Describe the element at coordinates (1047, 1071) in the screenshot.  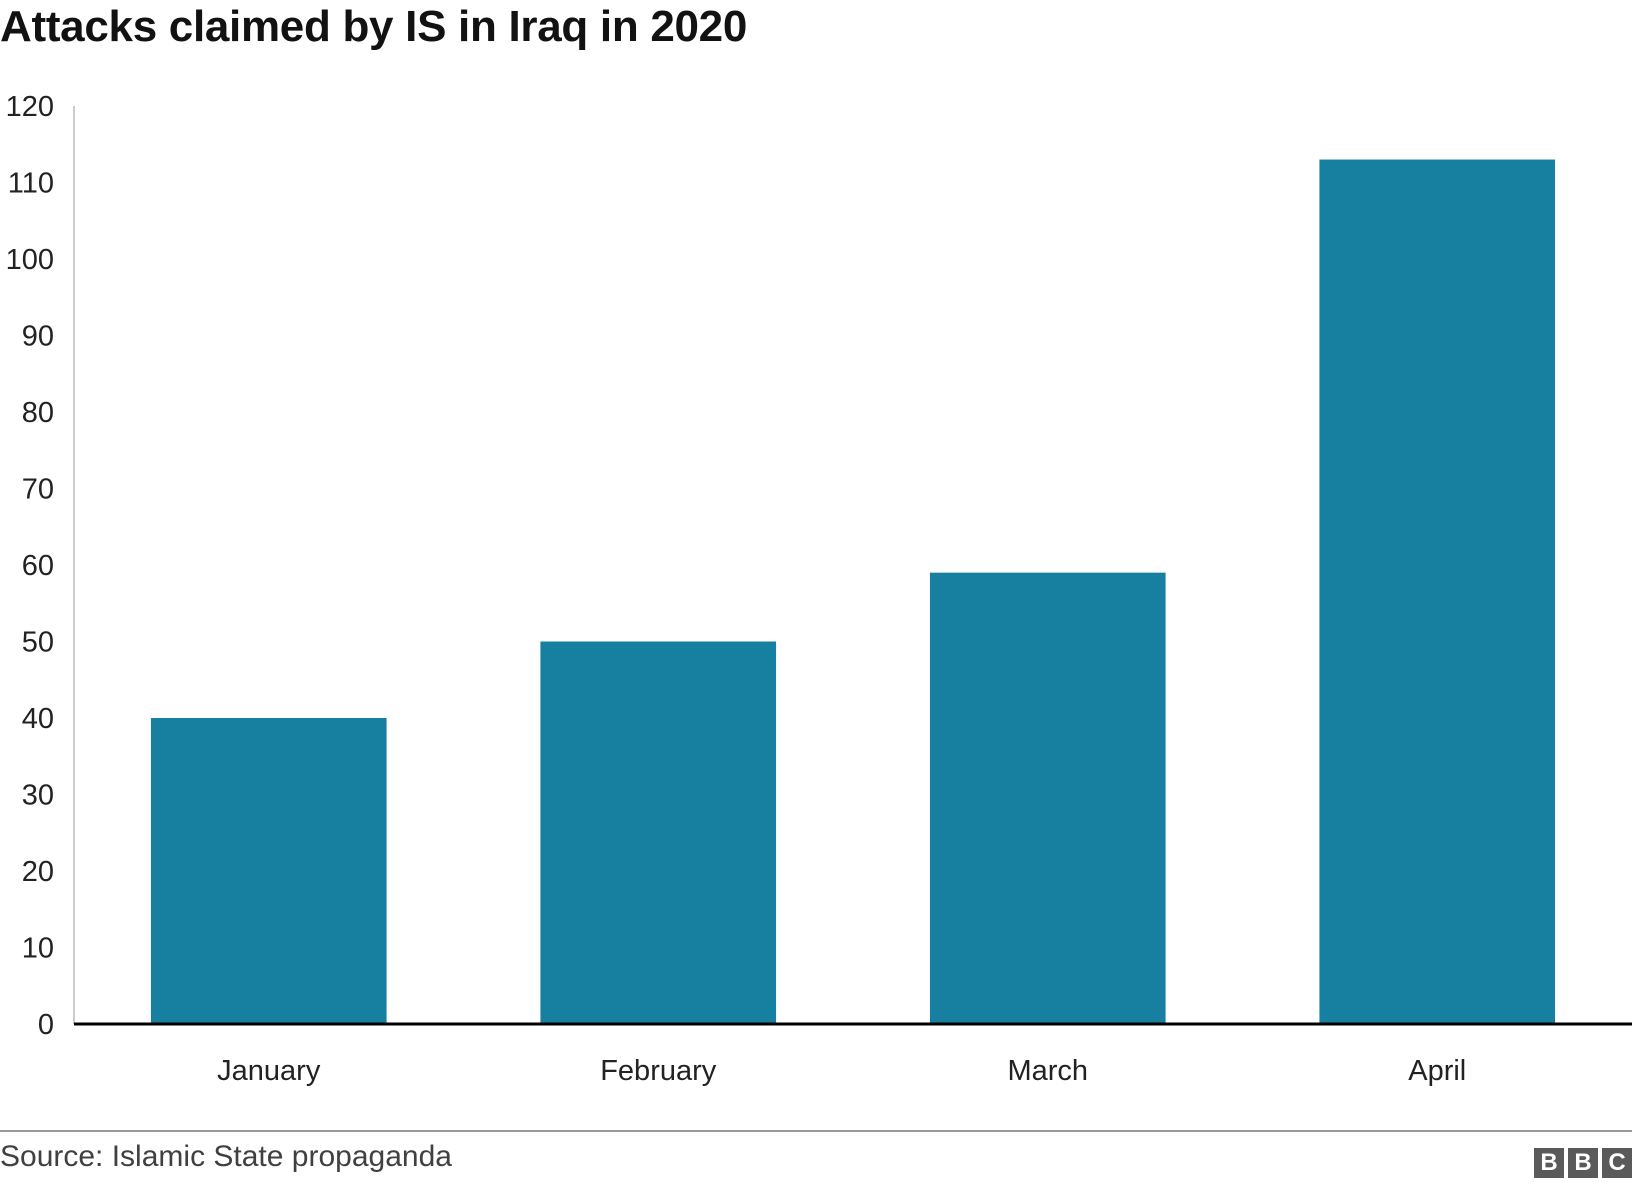
I see `x-tick-label: March` at that location.